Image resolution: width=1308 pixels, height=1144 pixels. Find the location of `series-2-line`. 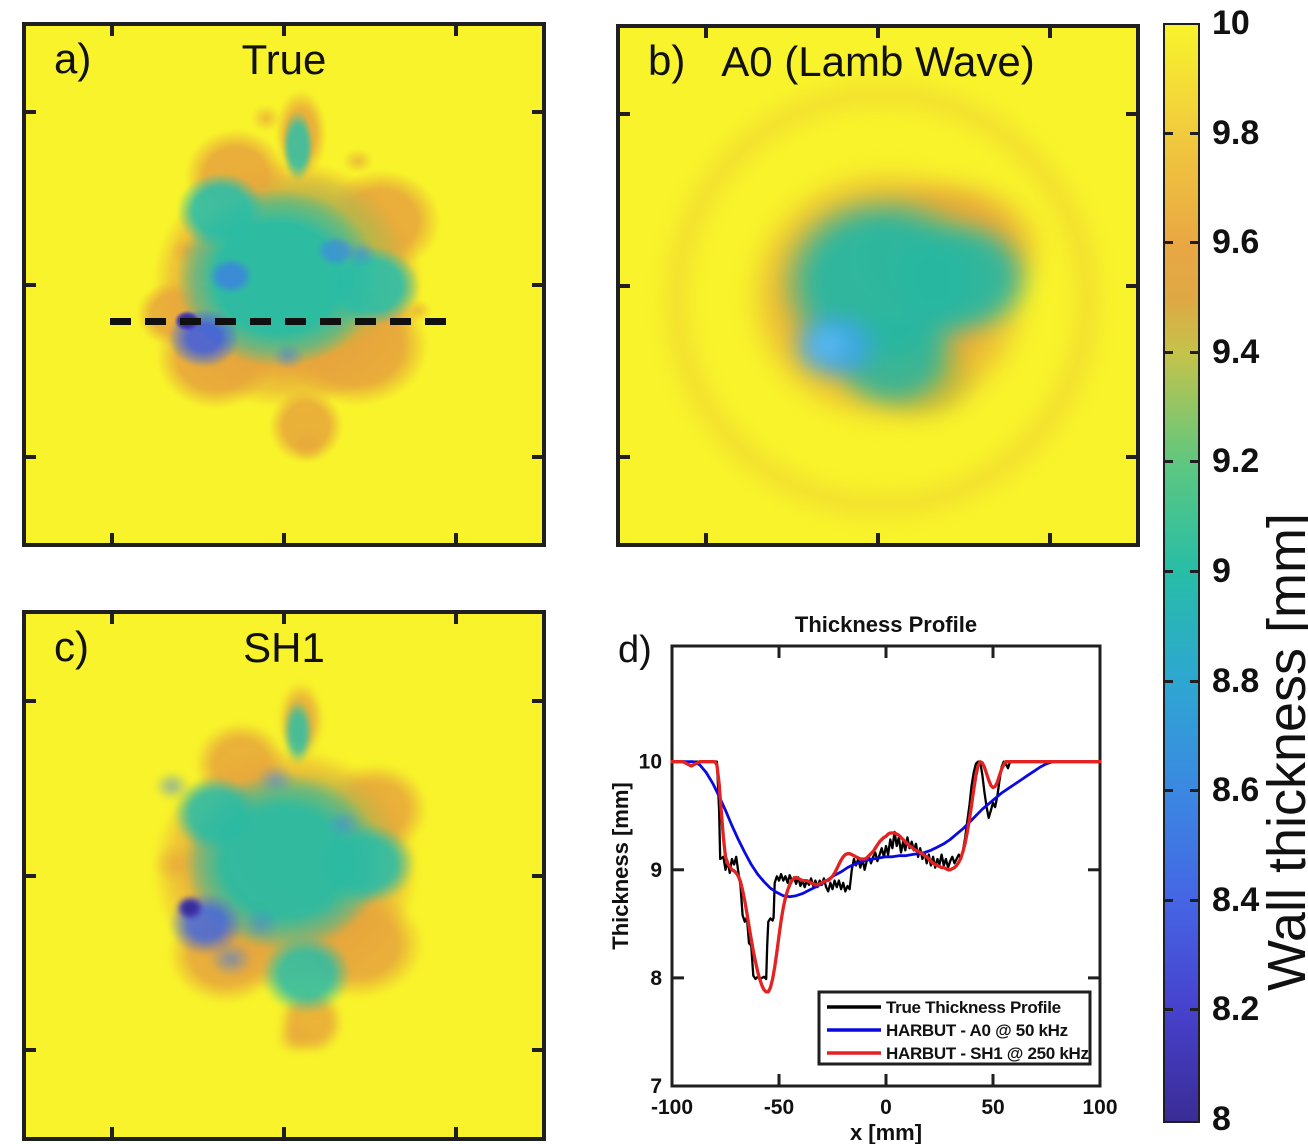

series-2-line is located at coordinates (886, 829).